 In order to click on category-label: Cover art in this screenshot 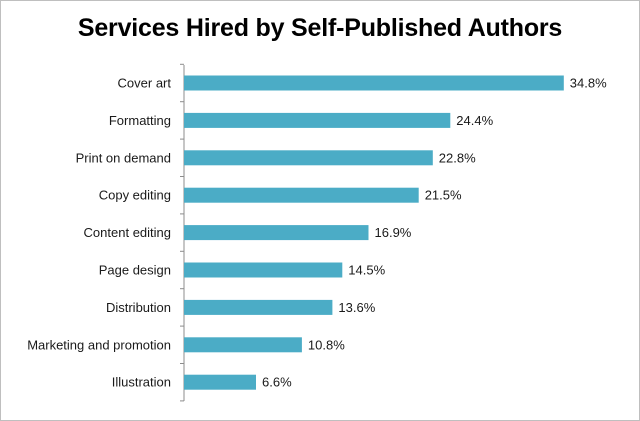, I will do `click(145, 83)`.